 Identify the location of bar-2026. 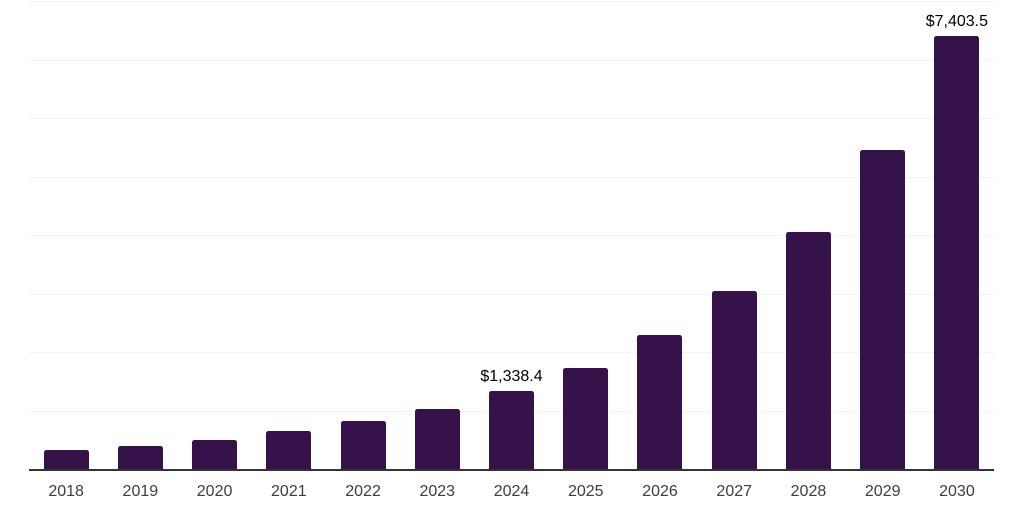
(660, 402).